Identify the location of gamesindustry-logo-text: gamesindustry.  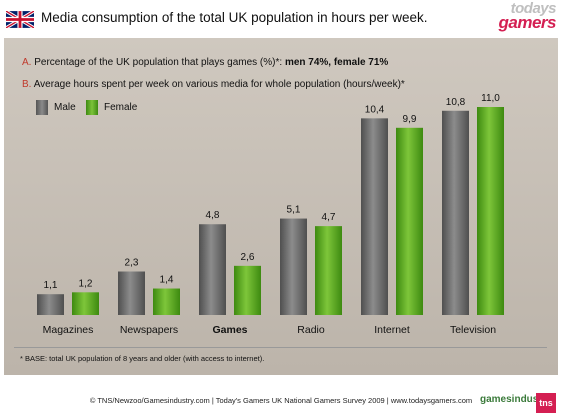
(516, 399).